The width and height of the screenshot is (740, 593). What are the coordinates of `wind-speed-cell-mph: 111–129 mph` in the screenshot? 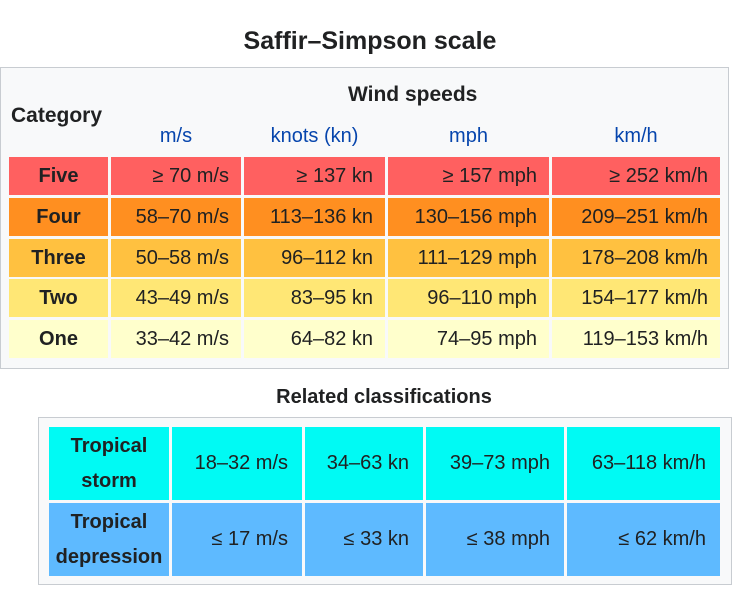 It's located at (468, 258).